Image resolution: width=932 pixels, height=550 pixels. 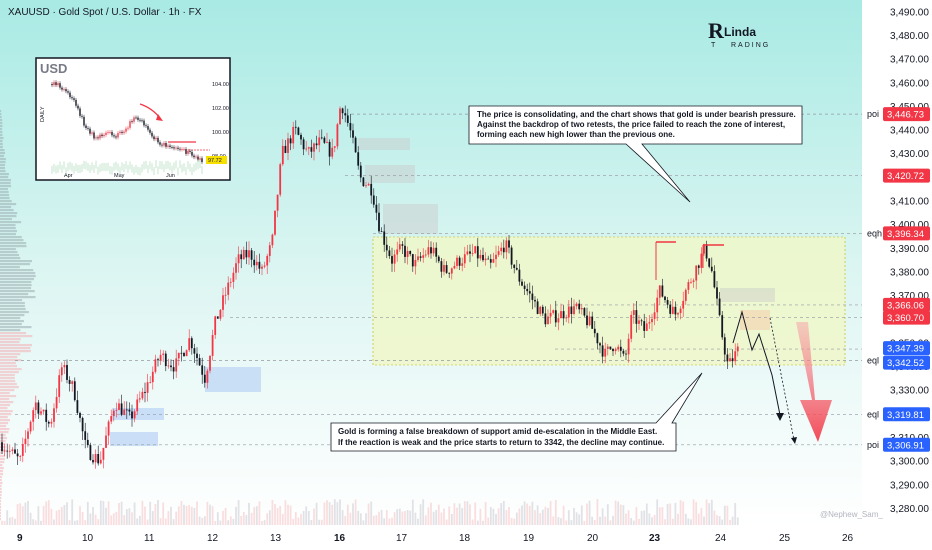 What do you see at coordinates (814, 382) in the screenshot?
I see `bearish-arrow` at bounding box center [814, 382].